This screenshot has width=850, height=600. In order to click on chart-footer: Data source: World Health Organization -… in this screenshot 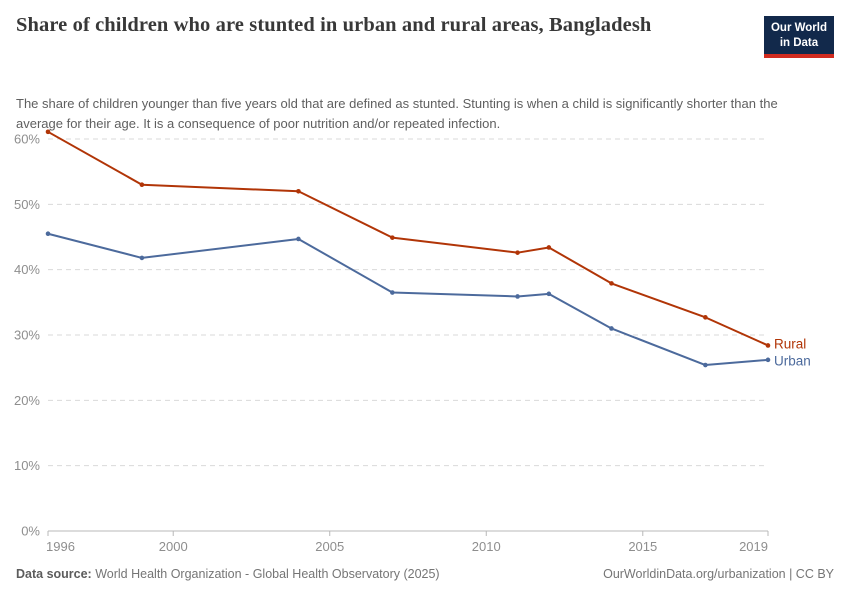, I will do `click(425, 574)`.